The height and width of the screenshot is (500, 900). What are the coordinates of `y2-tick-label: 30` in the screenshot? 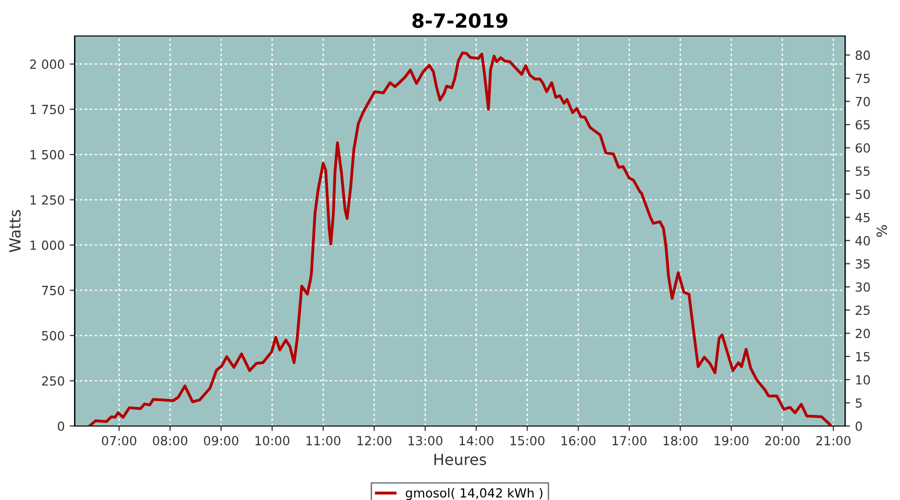 It's located at (863, 287).